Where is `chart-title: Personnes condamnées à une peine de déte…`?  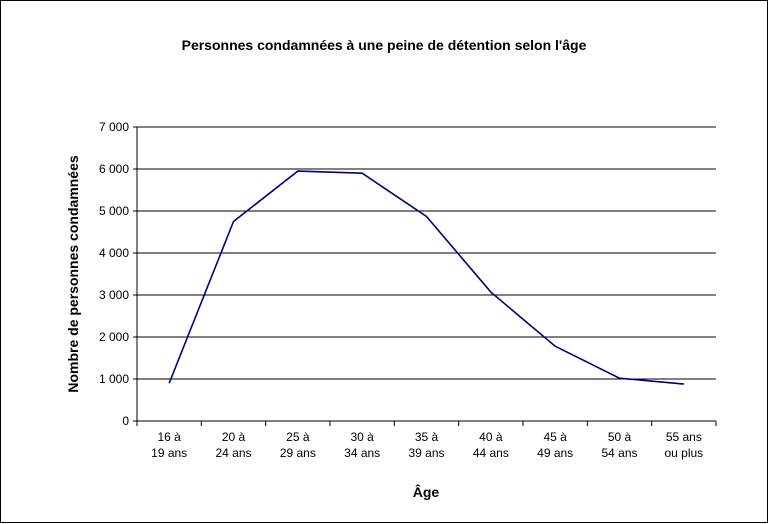
chart-title: Personnes condamnées à une peine de déte… is located at coordinates (384, 45).